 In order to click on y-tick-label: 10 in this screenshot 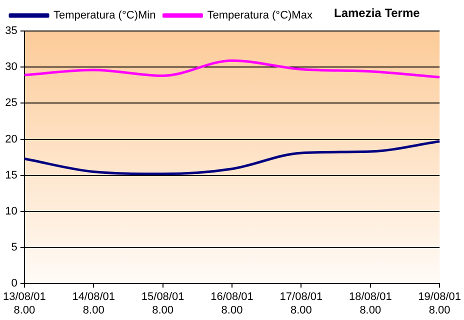, I will do `click(11, 211)`.